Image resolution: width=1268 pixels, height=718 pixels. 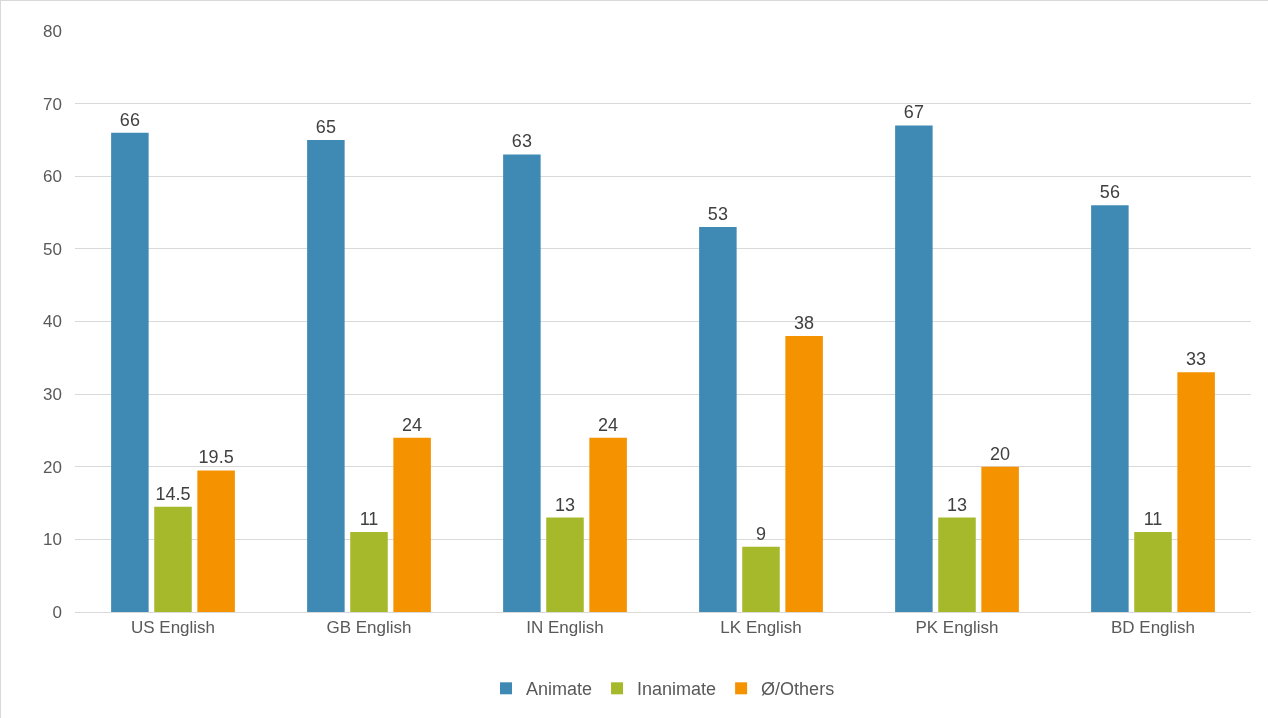 I want to click on x-tick-label: BD English, so click(x=1153, y=628).